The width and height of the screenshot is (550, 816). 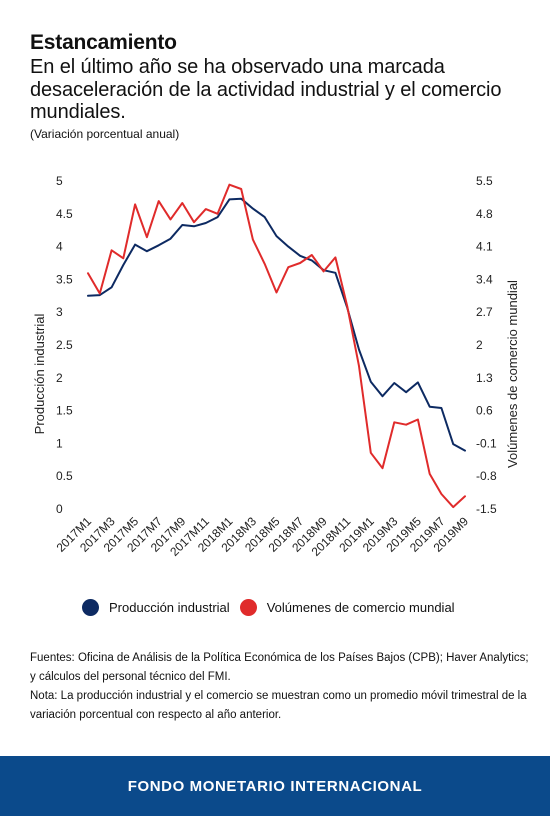 I want to click on right-tick-label: 2.7, so click(x=484, y=312).